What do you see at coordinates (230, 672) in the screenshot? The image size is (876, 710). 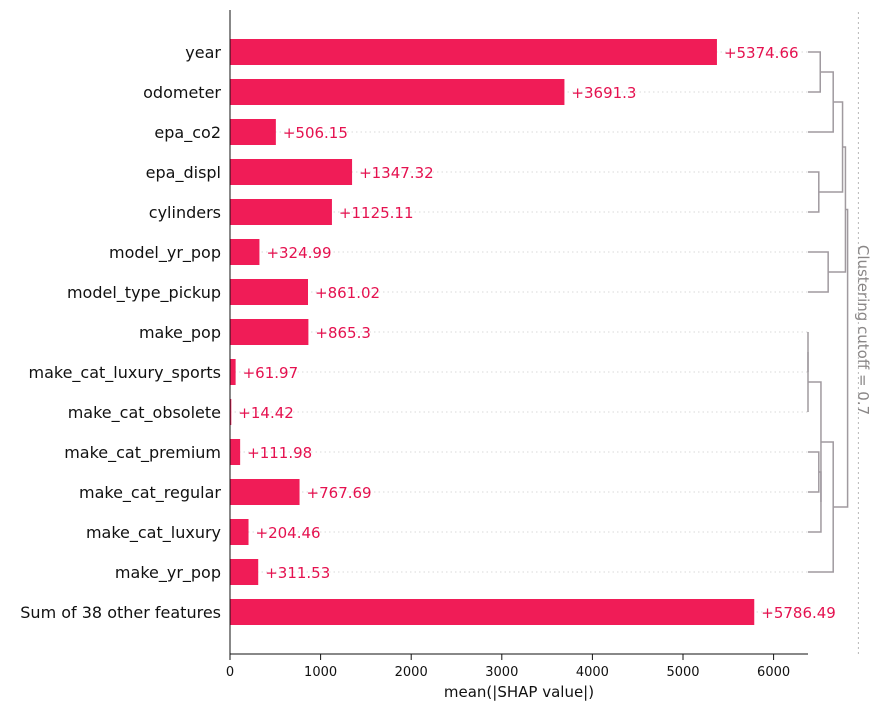 I see `x-tick-label: 0` at bounding box center [230, 672].